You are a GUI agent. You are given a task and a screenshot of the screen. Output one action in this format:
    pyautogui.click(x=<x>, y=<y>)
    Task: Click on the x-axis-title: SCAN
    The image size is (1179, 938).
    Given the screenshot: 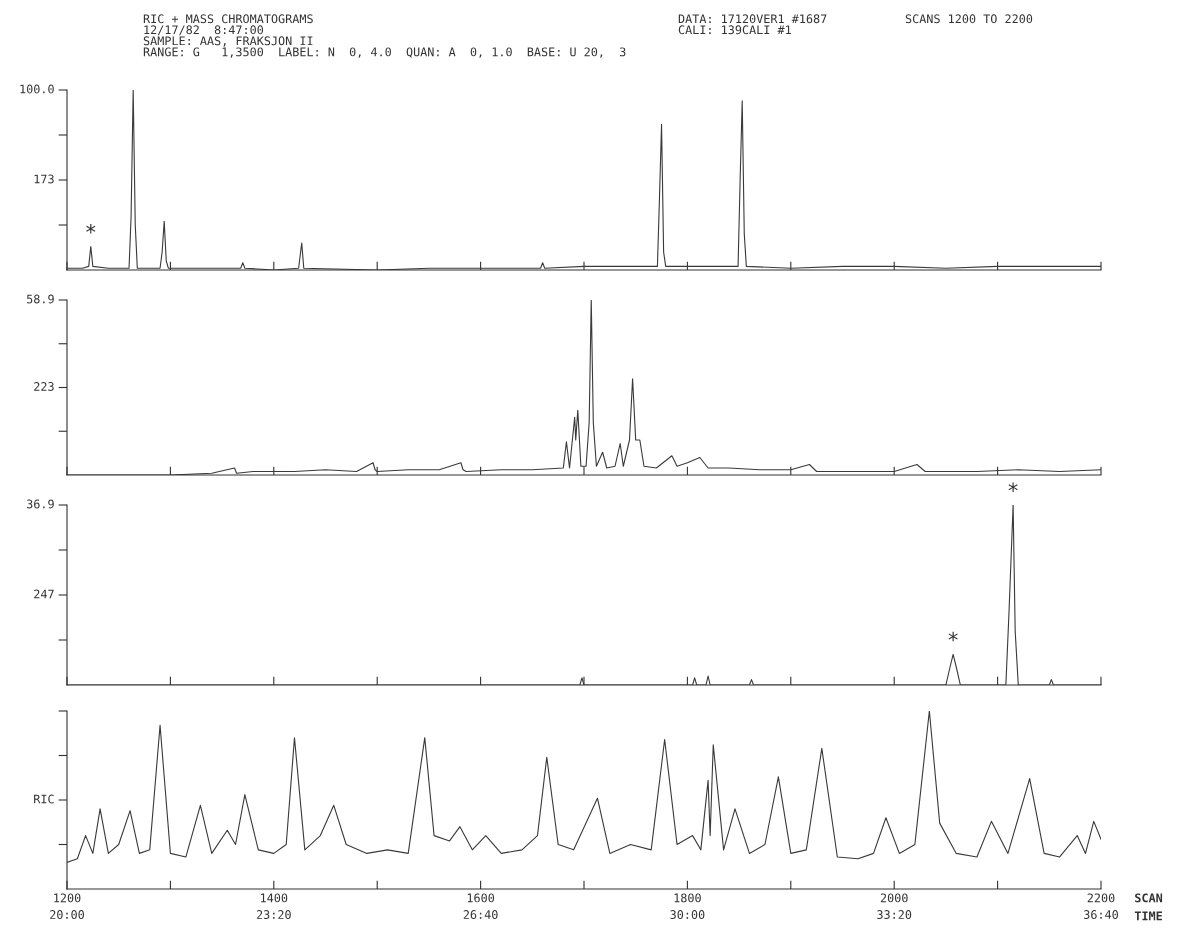 What is the action you would take?
    pyautogui.click(x=1149, y=898)
    